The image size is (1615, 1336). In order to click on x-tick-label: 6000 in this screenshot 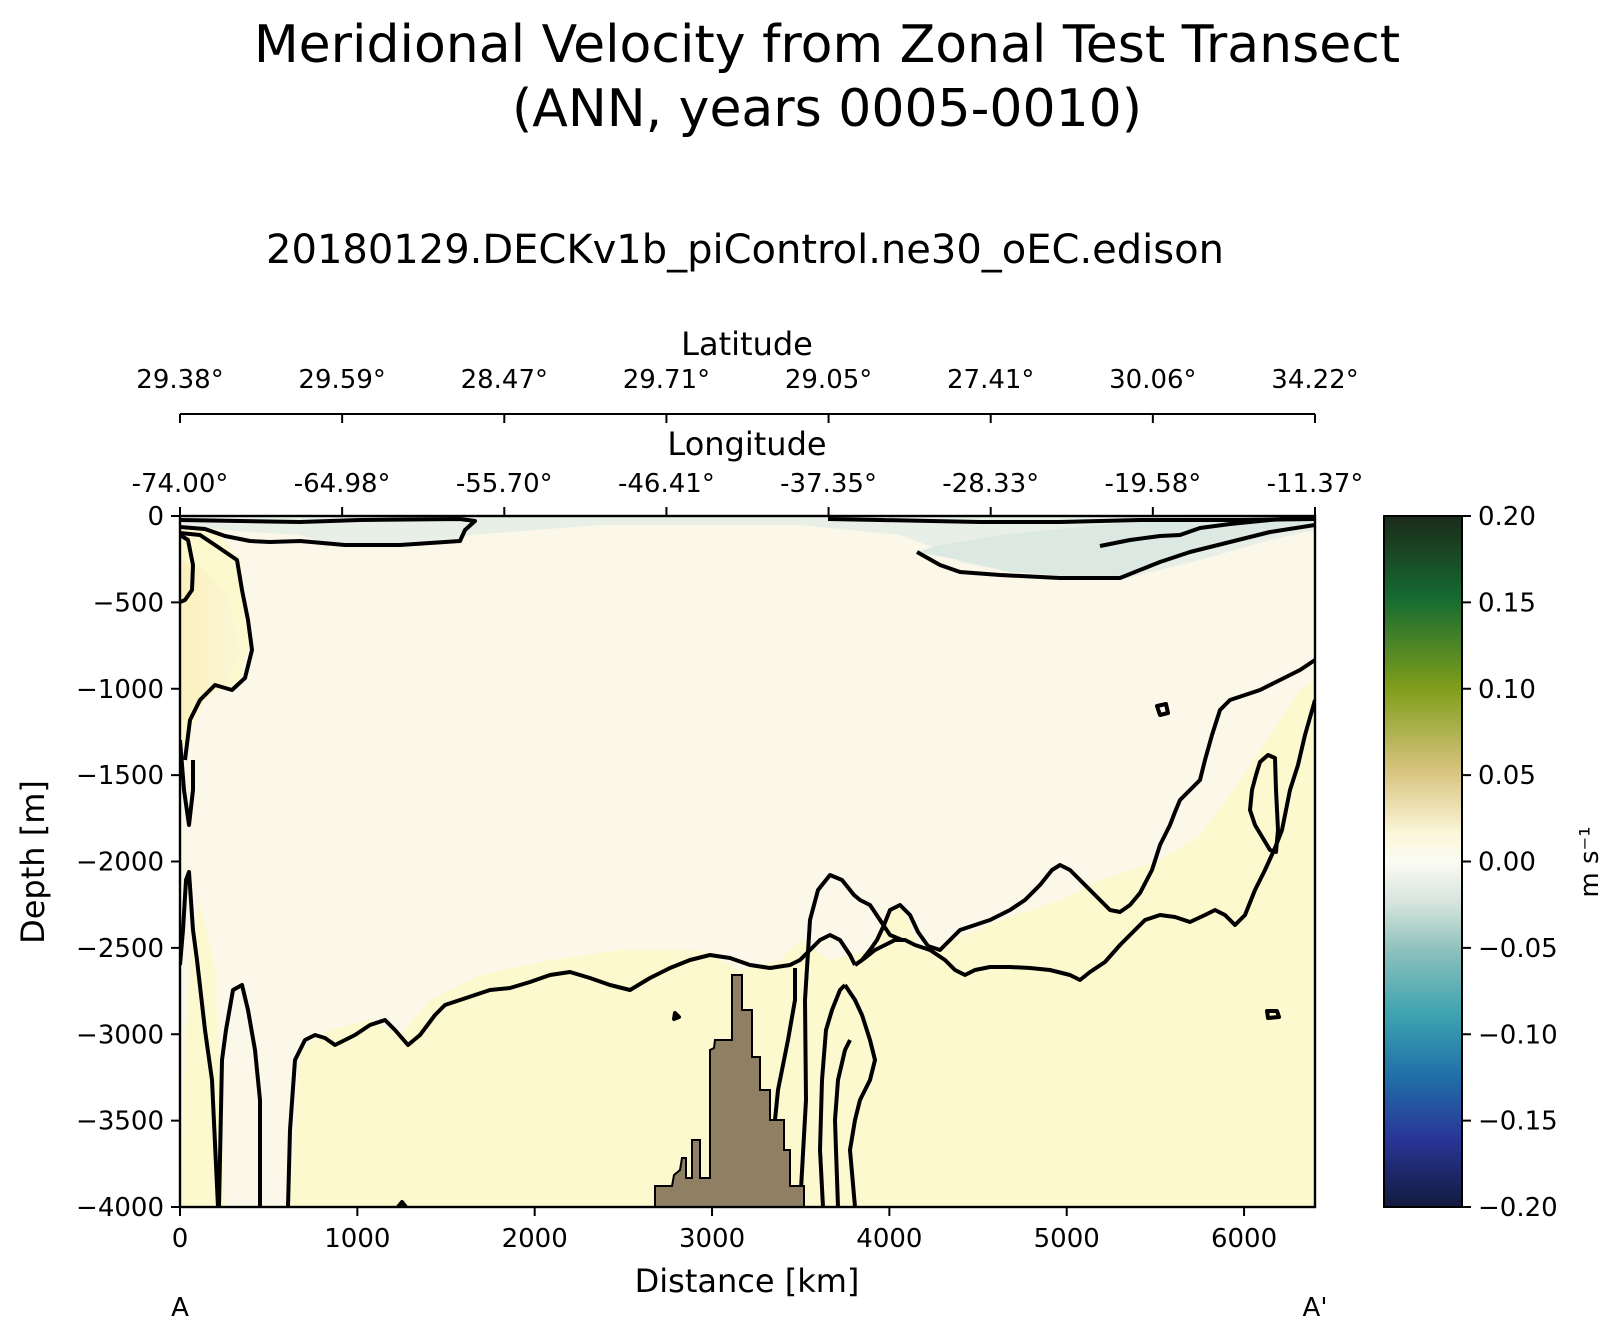, I will do `click(1244, 1239)`.